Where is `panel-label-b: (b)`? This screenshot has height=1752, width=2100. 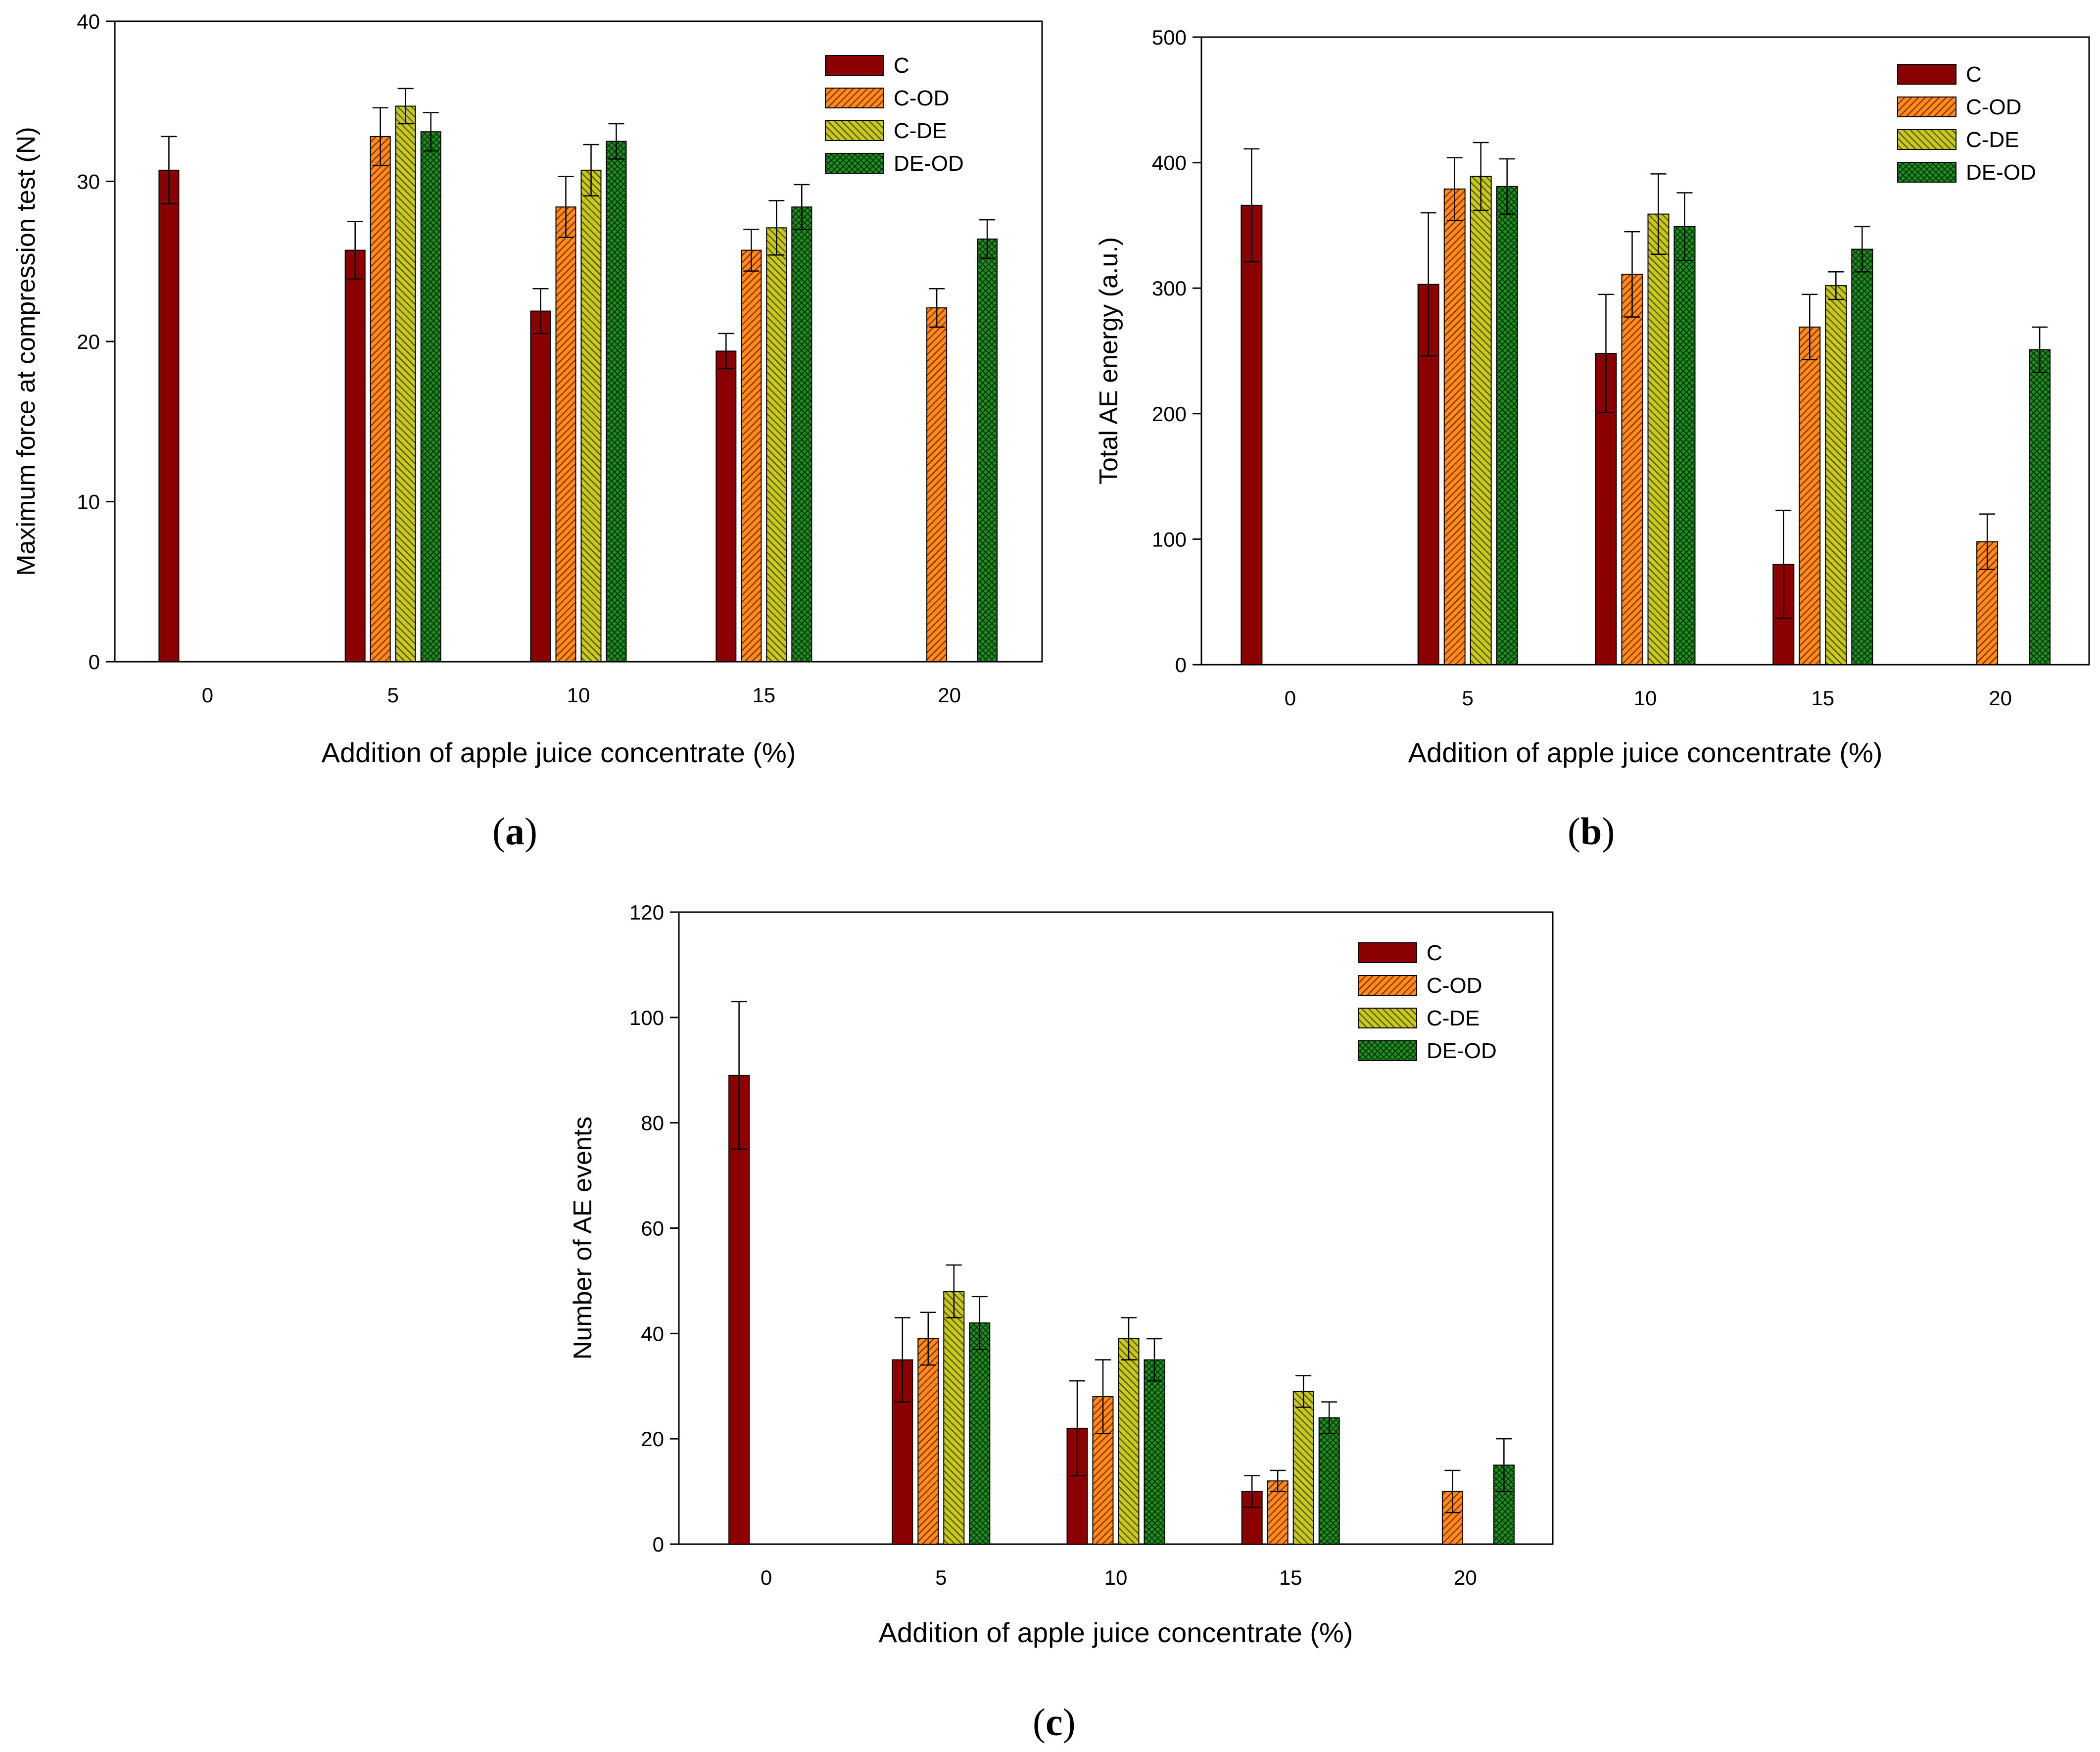 panel-label-b: (b) is located at coordinates (1592, 831).